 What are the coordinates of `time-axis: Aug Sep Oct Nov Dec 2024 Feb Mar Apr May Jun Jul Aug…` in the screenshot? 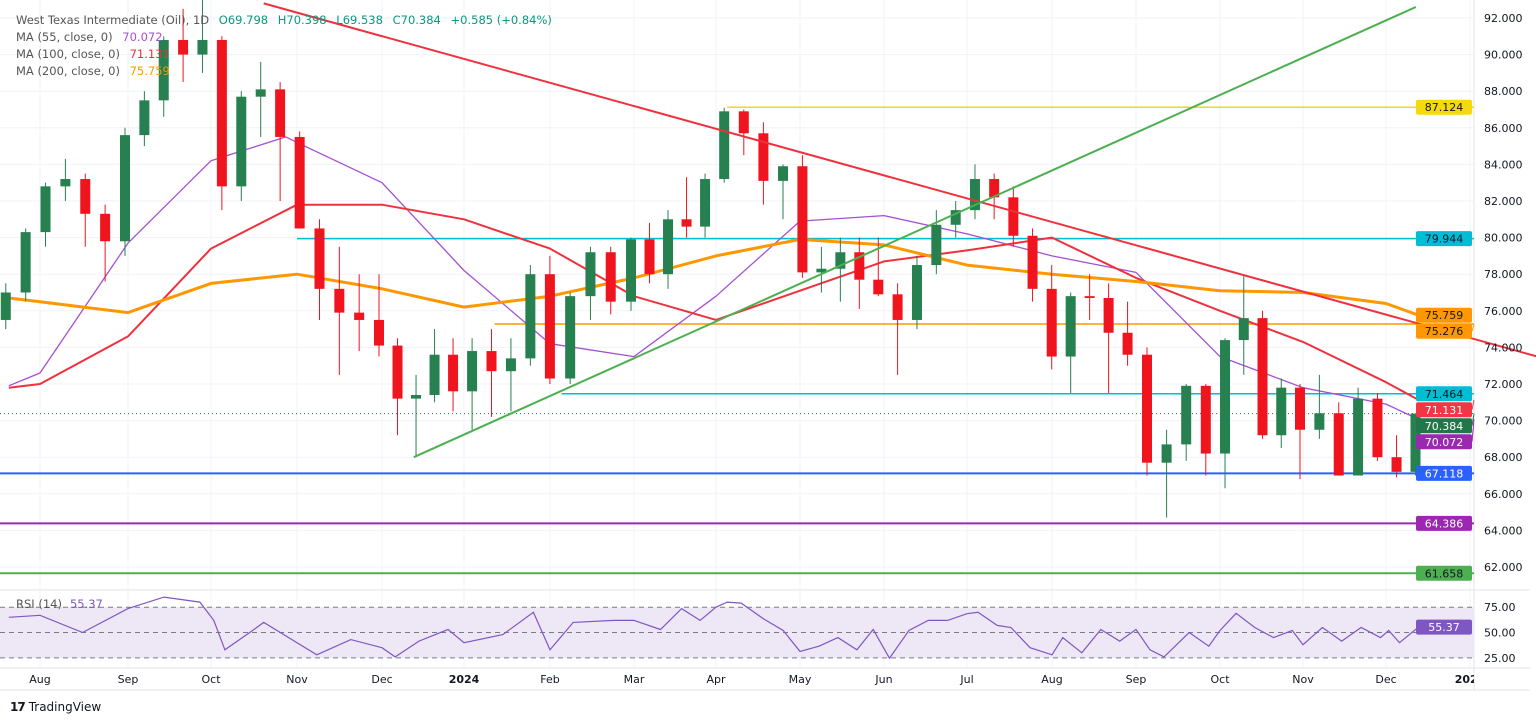 It's located at (757, 679).